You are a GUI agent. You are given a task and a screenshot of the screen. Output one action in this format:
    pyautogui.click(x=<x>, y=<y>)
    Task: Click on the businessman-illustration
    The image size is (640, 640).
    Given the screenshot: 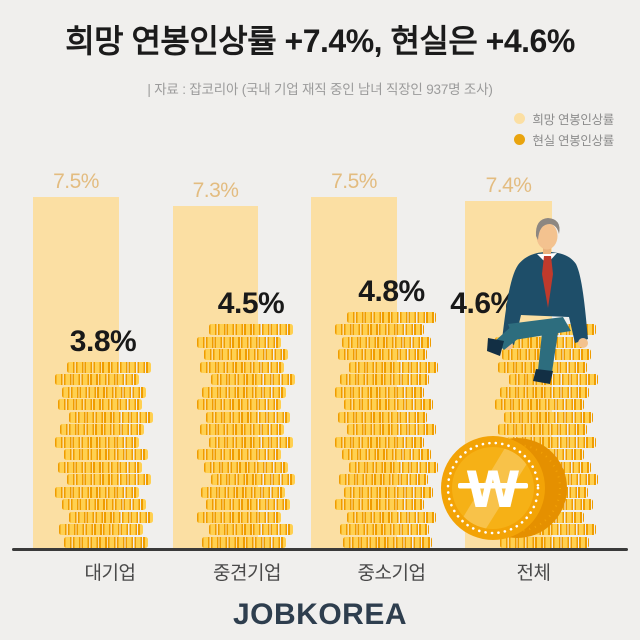 What is the action you would take?
    pyautogui.click(x=537, y=301)
    